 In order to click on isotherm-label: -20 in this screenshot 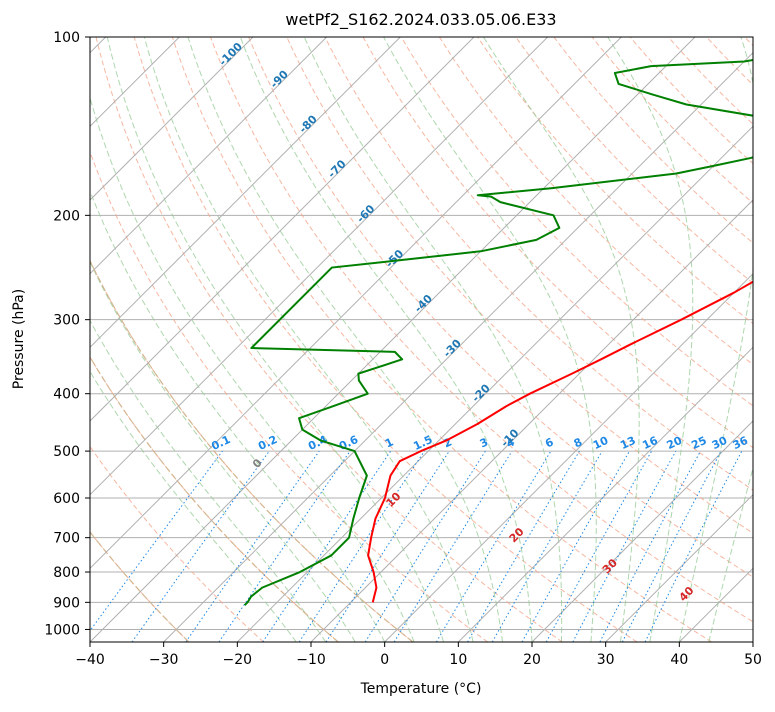, I will do `click(480, 392)`.